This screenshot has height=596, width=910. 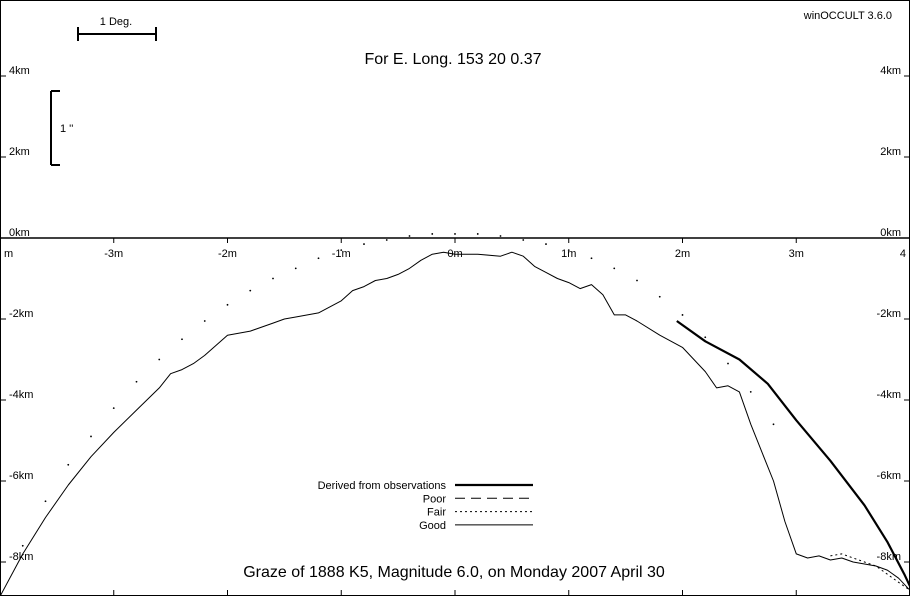 I want to click on longitude-header: For E. Long. 153 20 0.37, so click(x=452, y=59).